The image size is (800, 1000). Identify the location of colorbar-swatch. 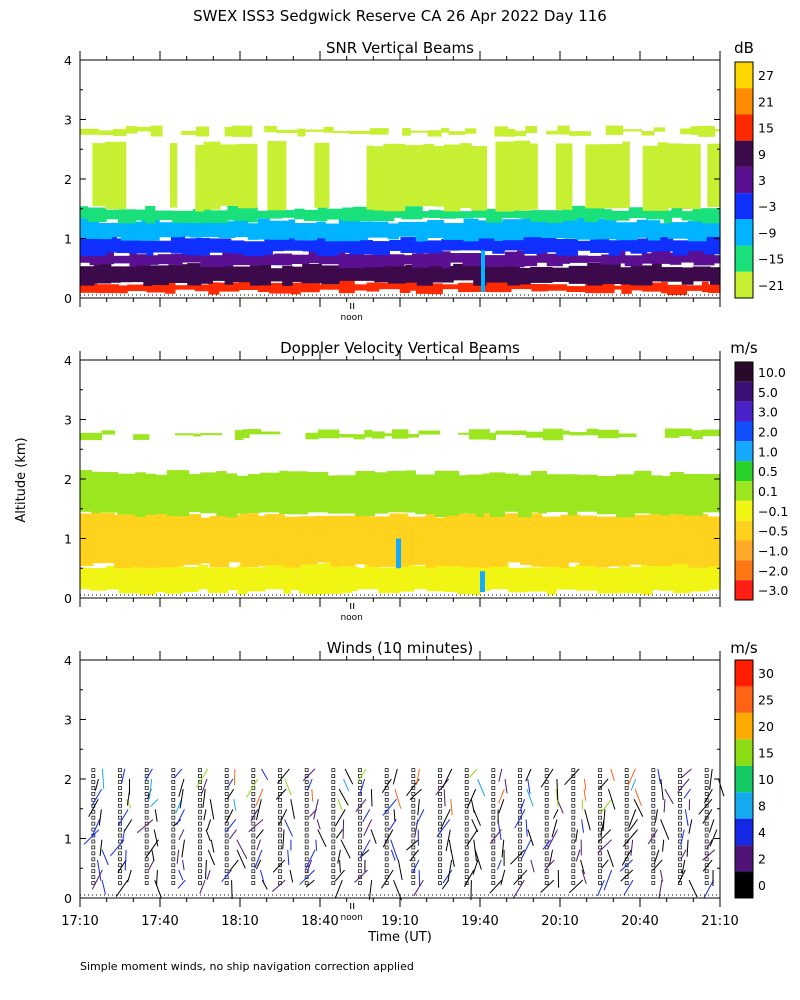
(744, 127).